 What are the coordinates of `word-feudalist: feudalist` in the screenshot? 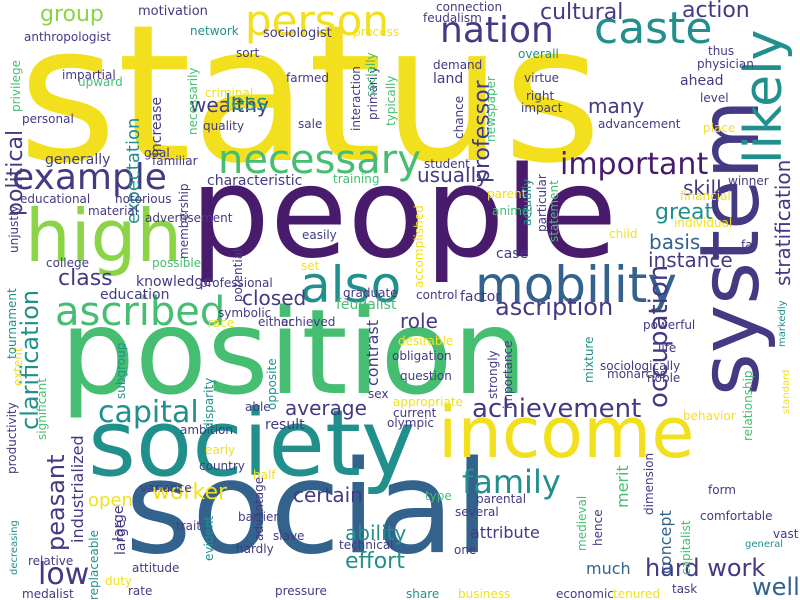 It's located at (366, 305).